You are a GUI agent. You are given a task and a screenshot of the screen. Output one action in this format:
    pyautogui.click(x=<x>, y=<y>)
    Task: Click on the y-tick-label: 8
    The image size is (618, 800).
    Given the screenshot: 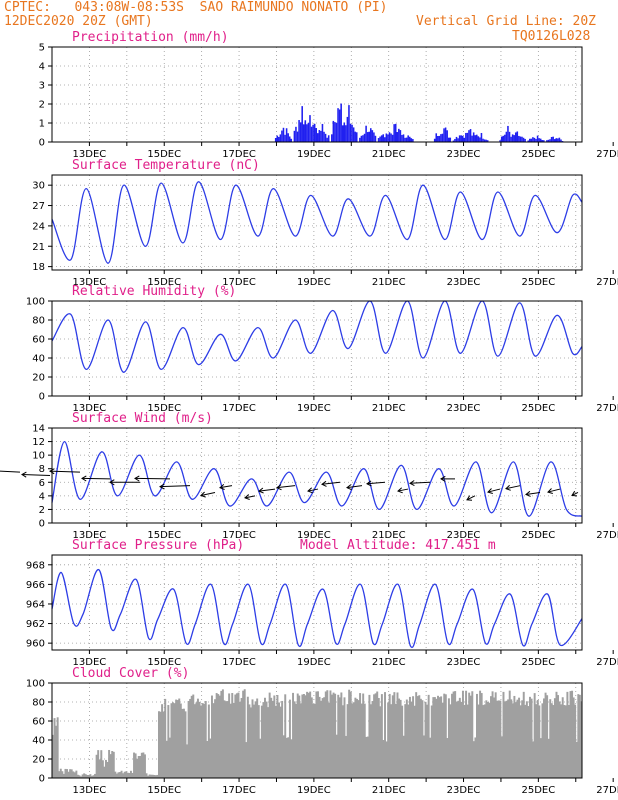 What is the action you would take?
    pyautogui.click(x=42, y=469)
    